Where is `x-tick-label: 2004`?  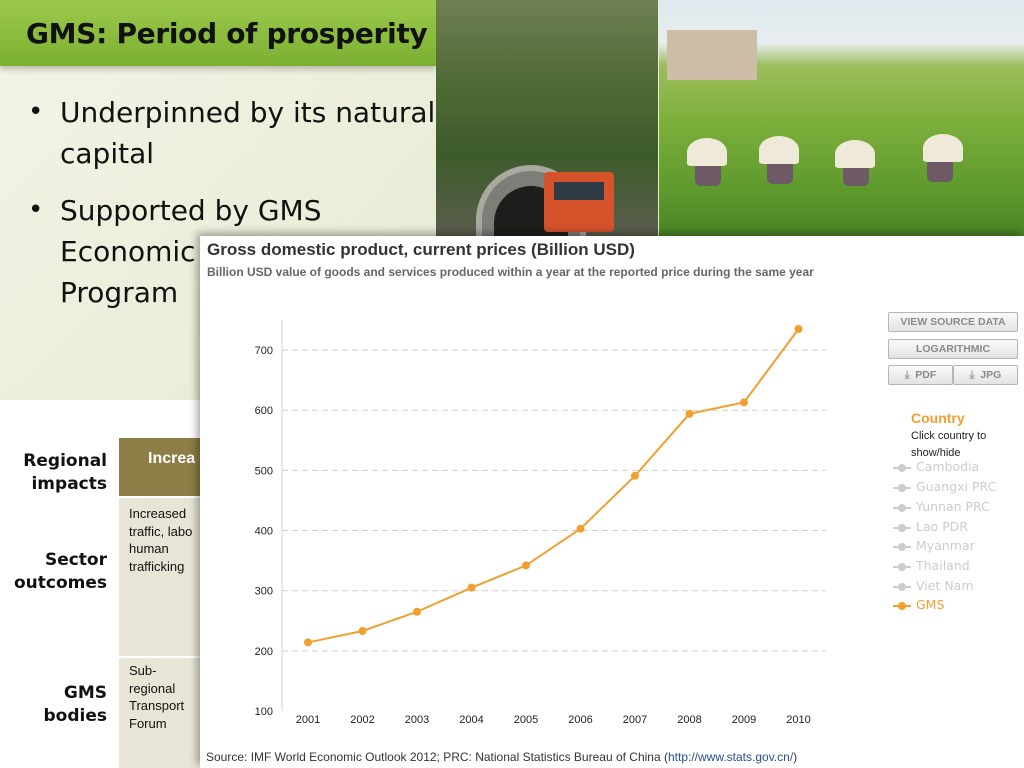 x-tick-label: 2004 is located at coordinates (471, 720).